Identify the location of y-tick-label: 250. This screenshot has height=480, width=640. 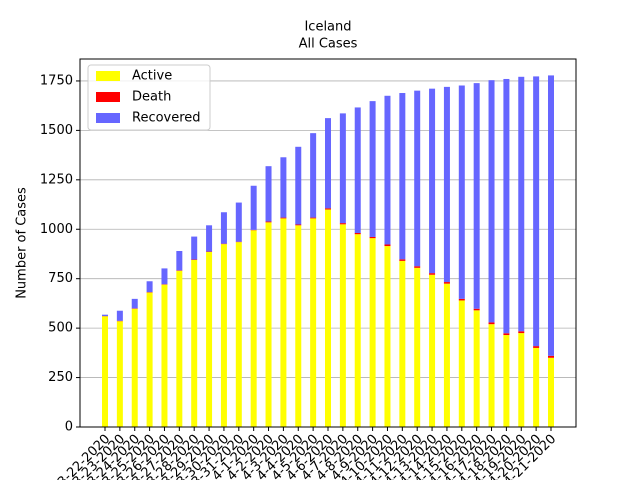
(60, 377).